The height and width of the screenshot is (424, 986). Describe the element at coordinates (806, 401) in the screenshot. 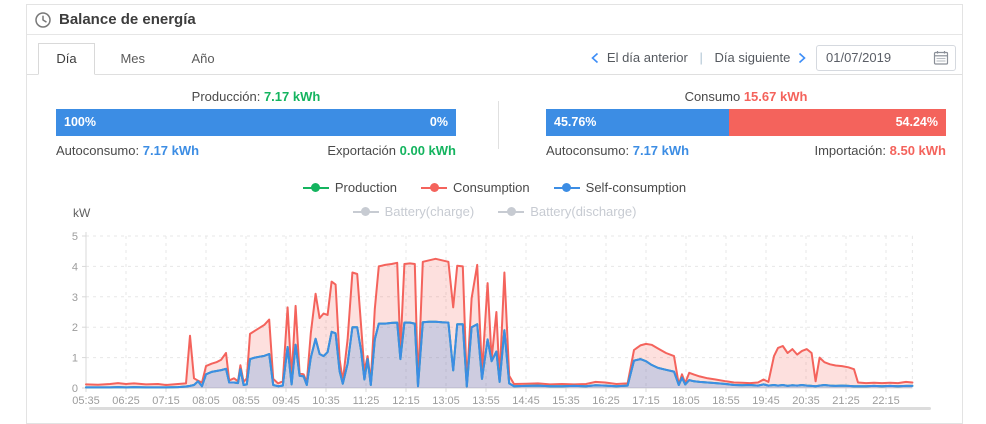

I see `x-tick-label: 20:35` at that location.